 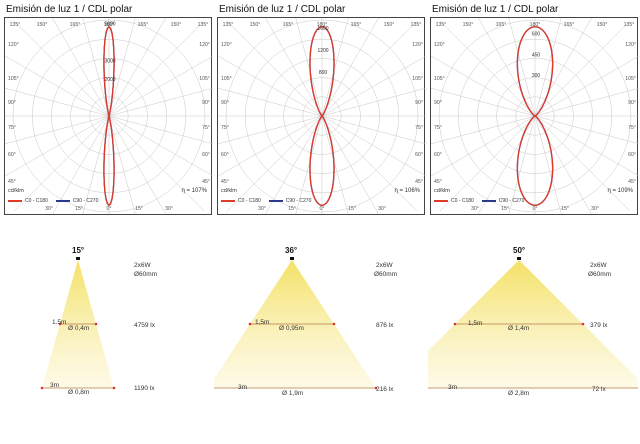 What do you see at coordinates (385, 389) in the screenshot?
I see `far-lux: 216 lx` at bounding box center [385, 389].